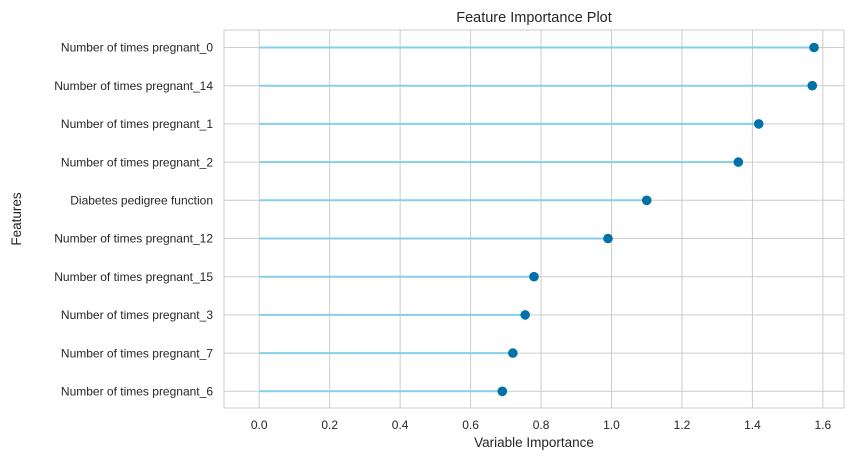  I want to click on y-tick-label: Number of times pregnant_2, so click(137, 162).